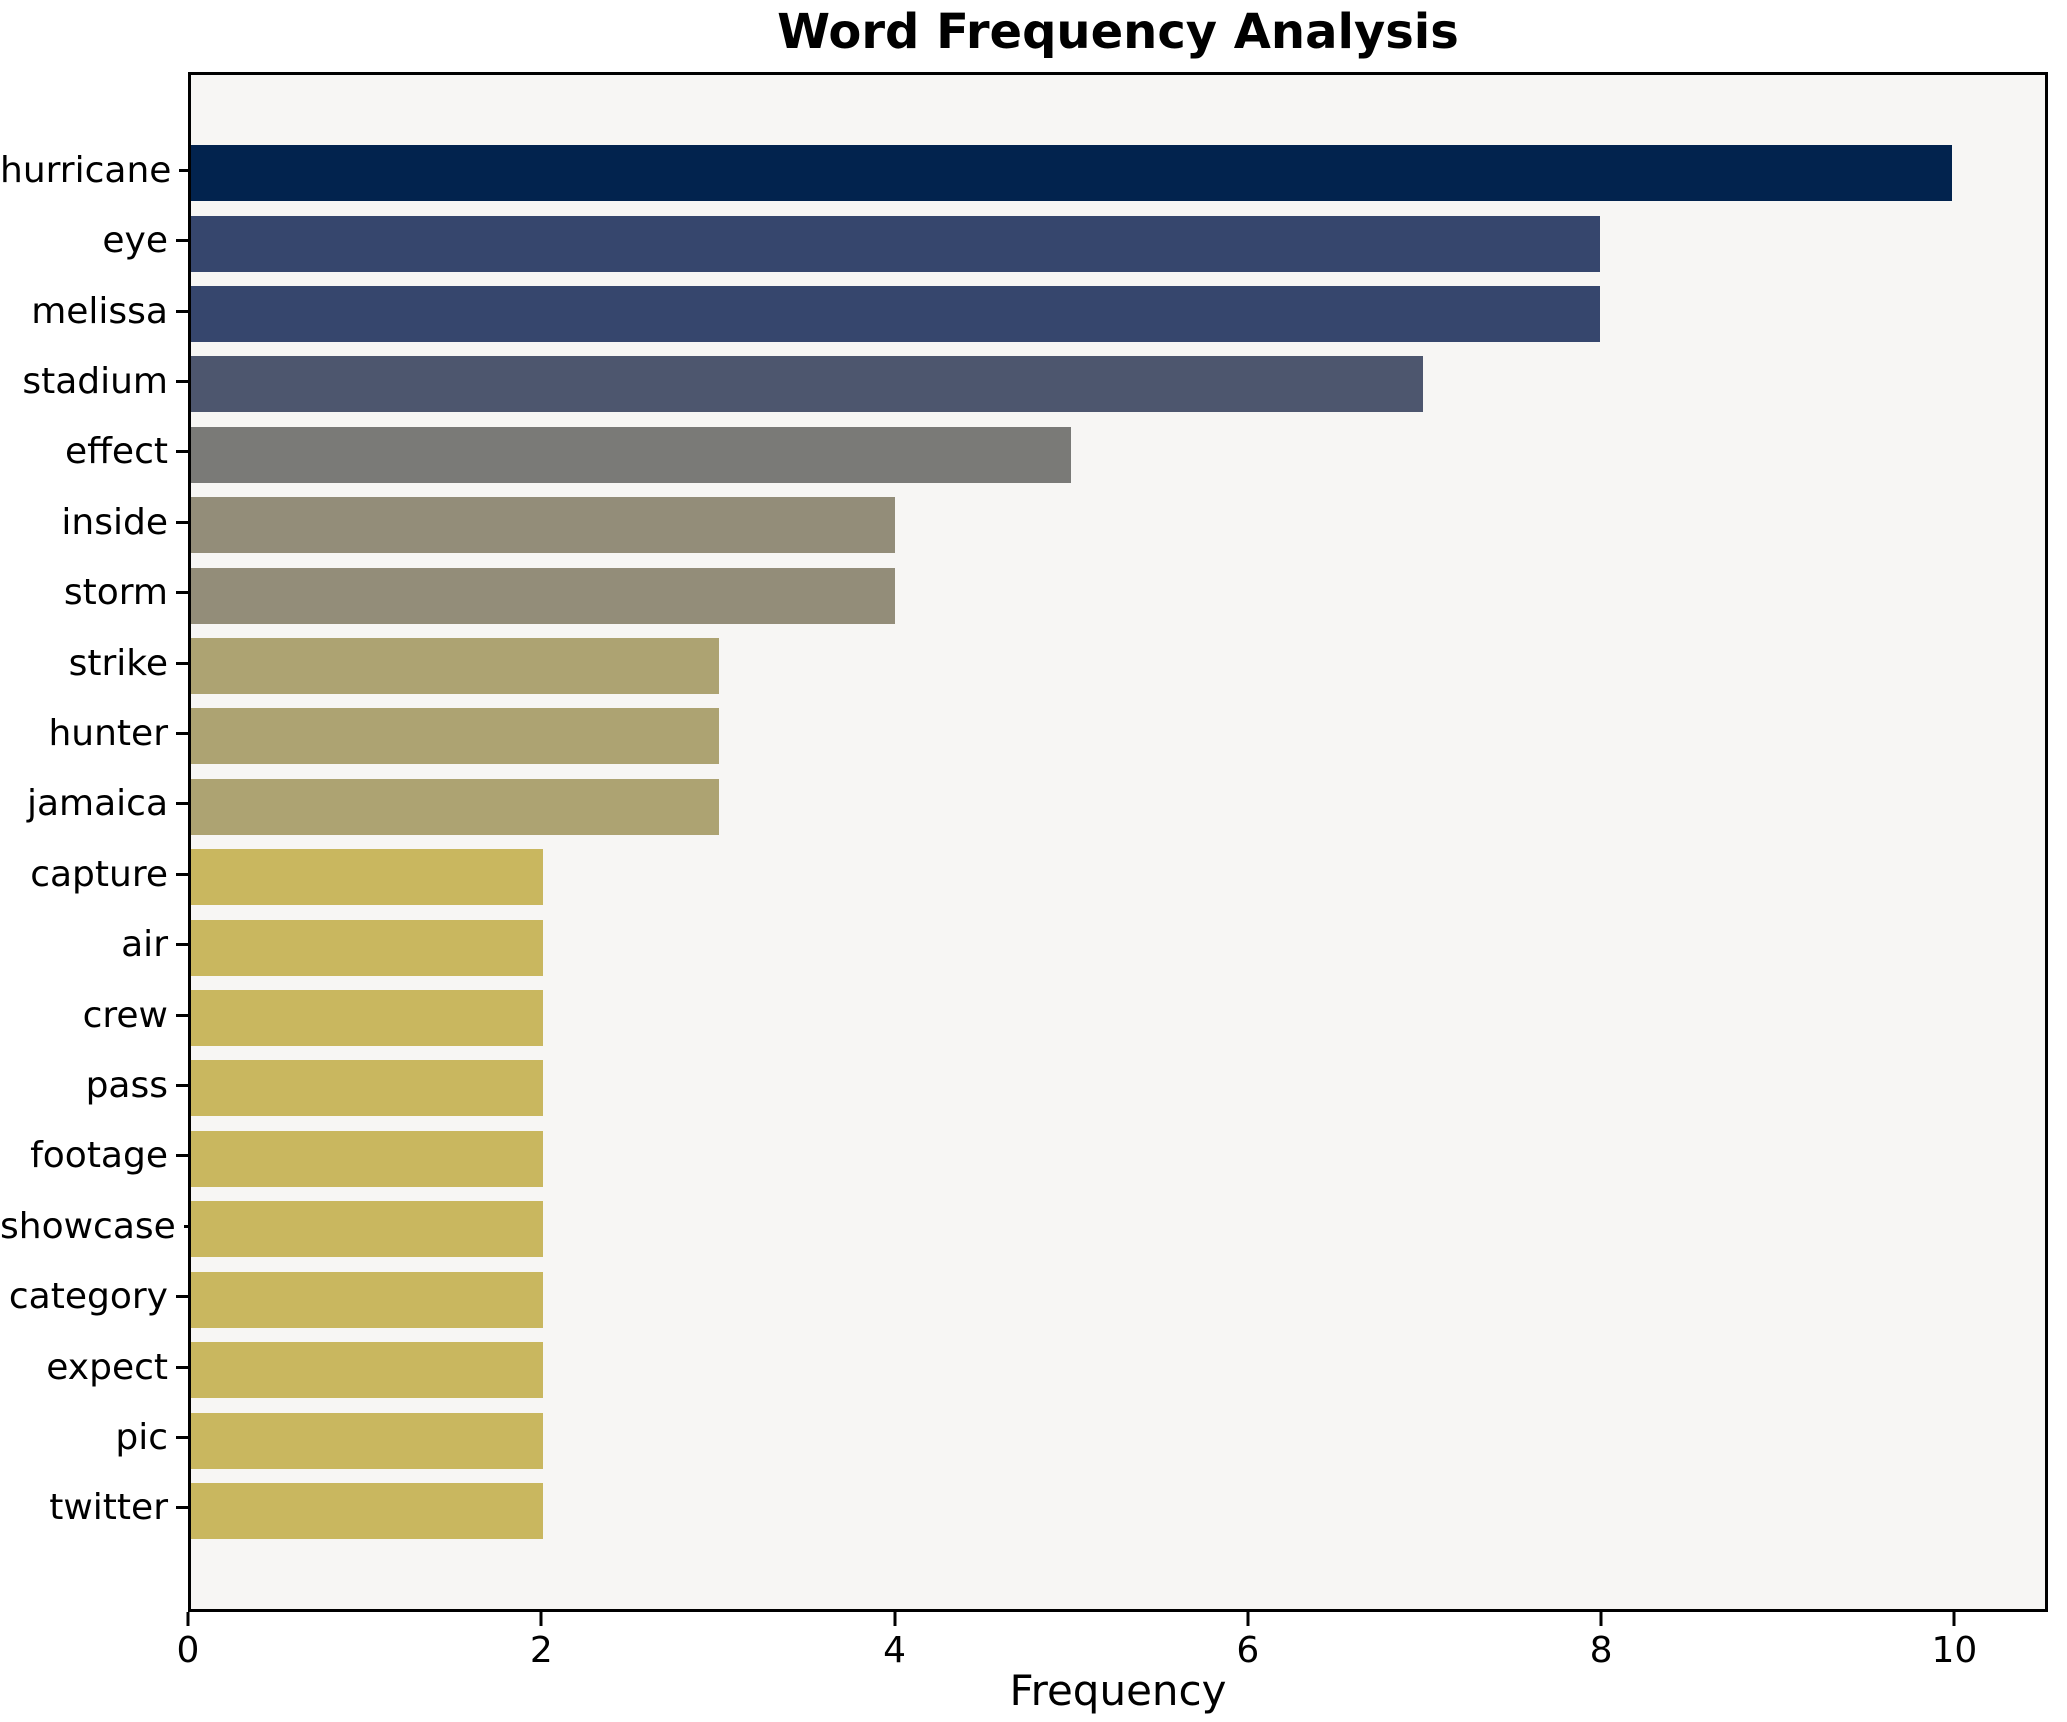 The width and height of the screenshot is (2067, 1722). What do you see at coordinates (455, 736) in the screenshot?
I see `bar-hunter` at bounding box center [455, 736].